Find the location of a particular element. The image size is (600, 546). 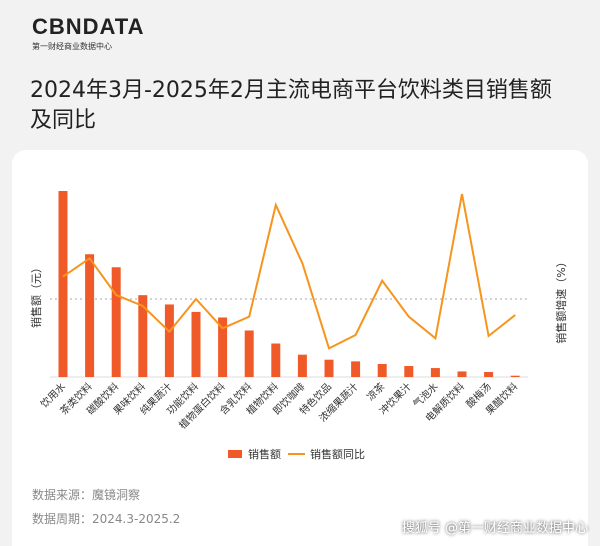

chart-title: 2024年3月-2025年2月主流电商平台饮料类目销售额及同比 is located at coordinates (291, 105).